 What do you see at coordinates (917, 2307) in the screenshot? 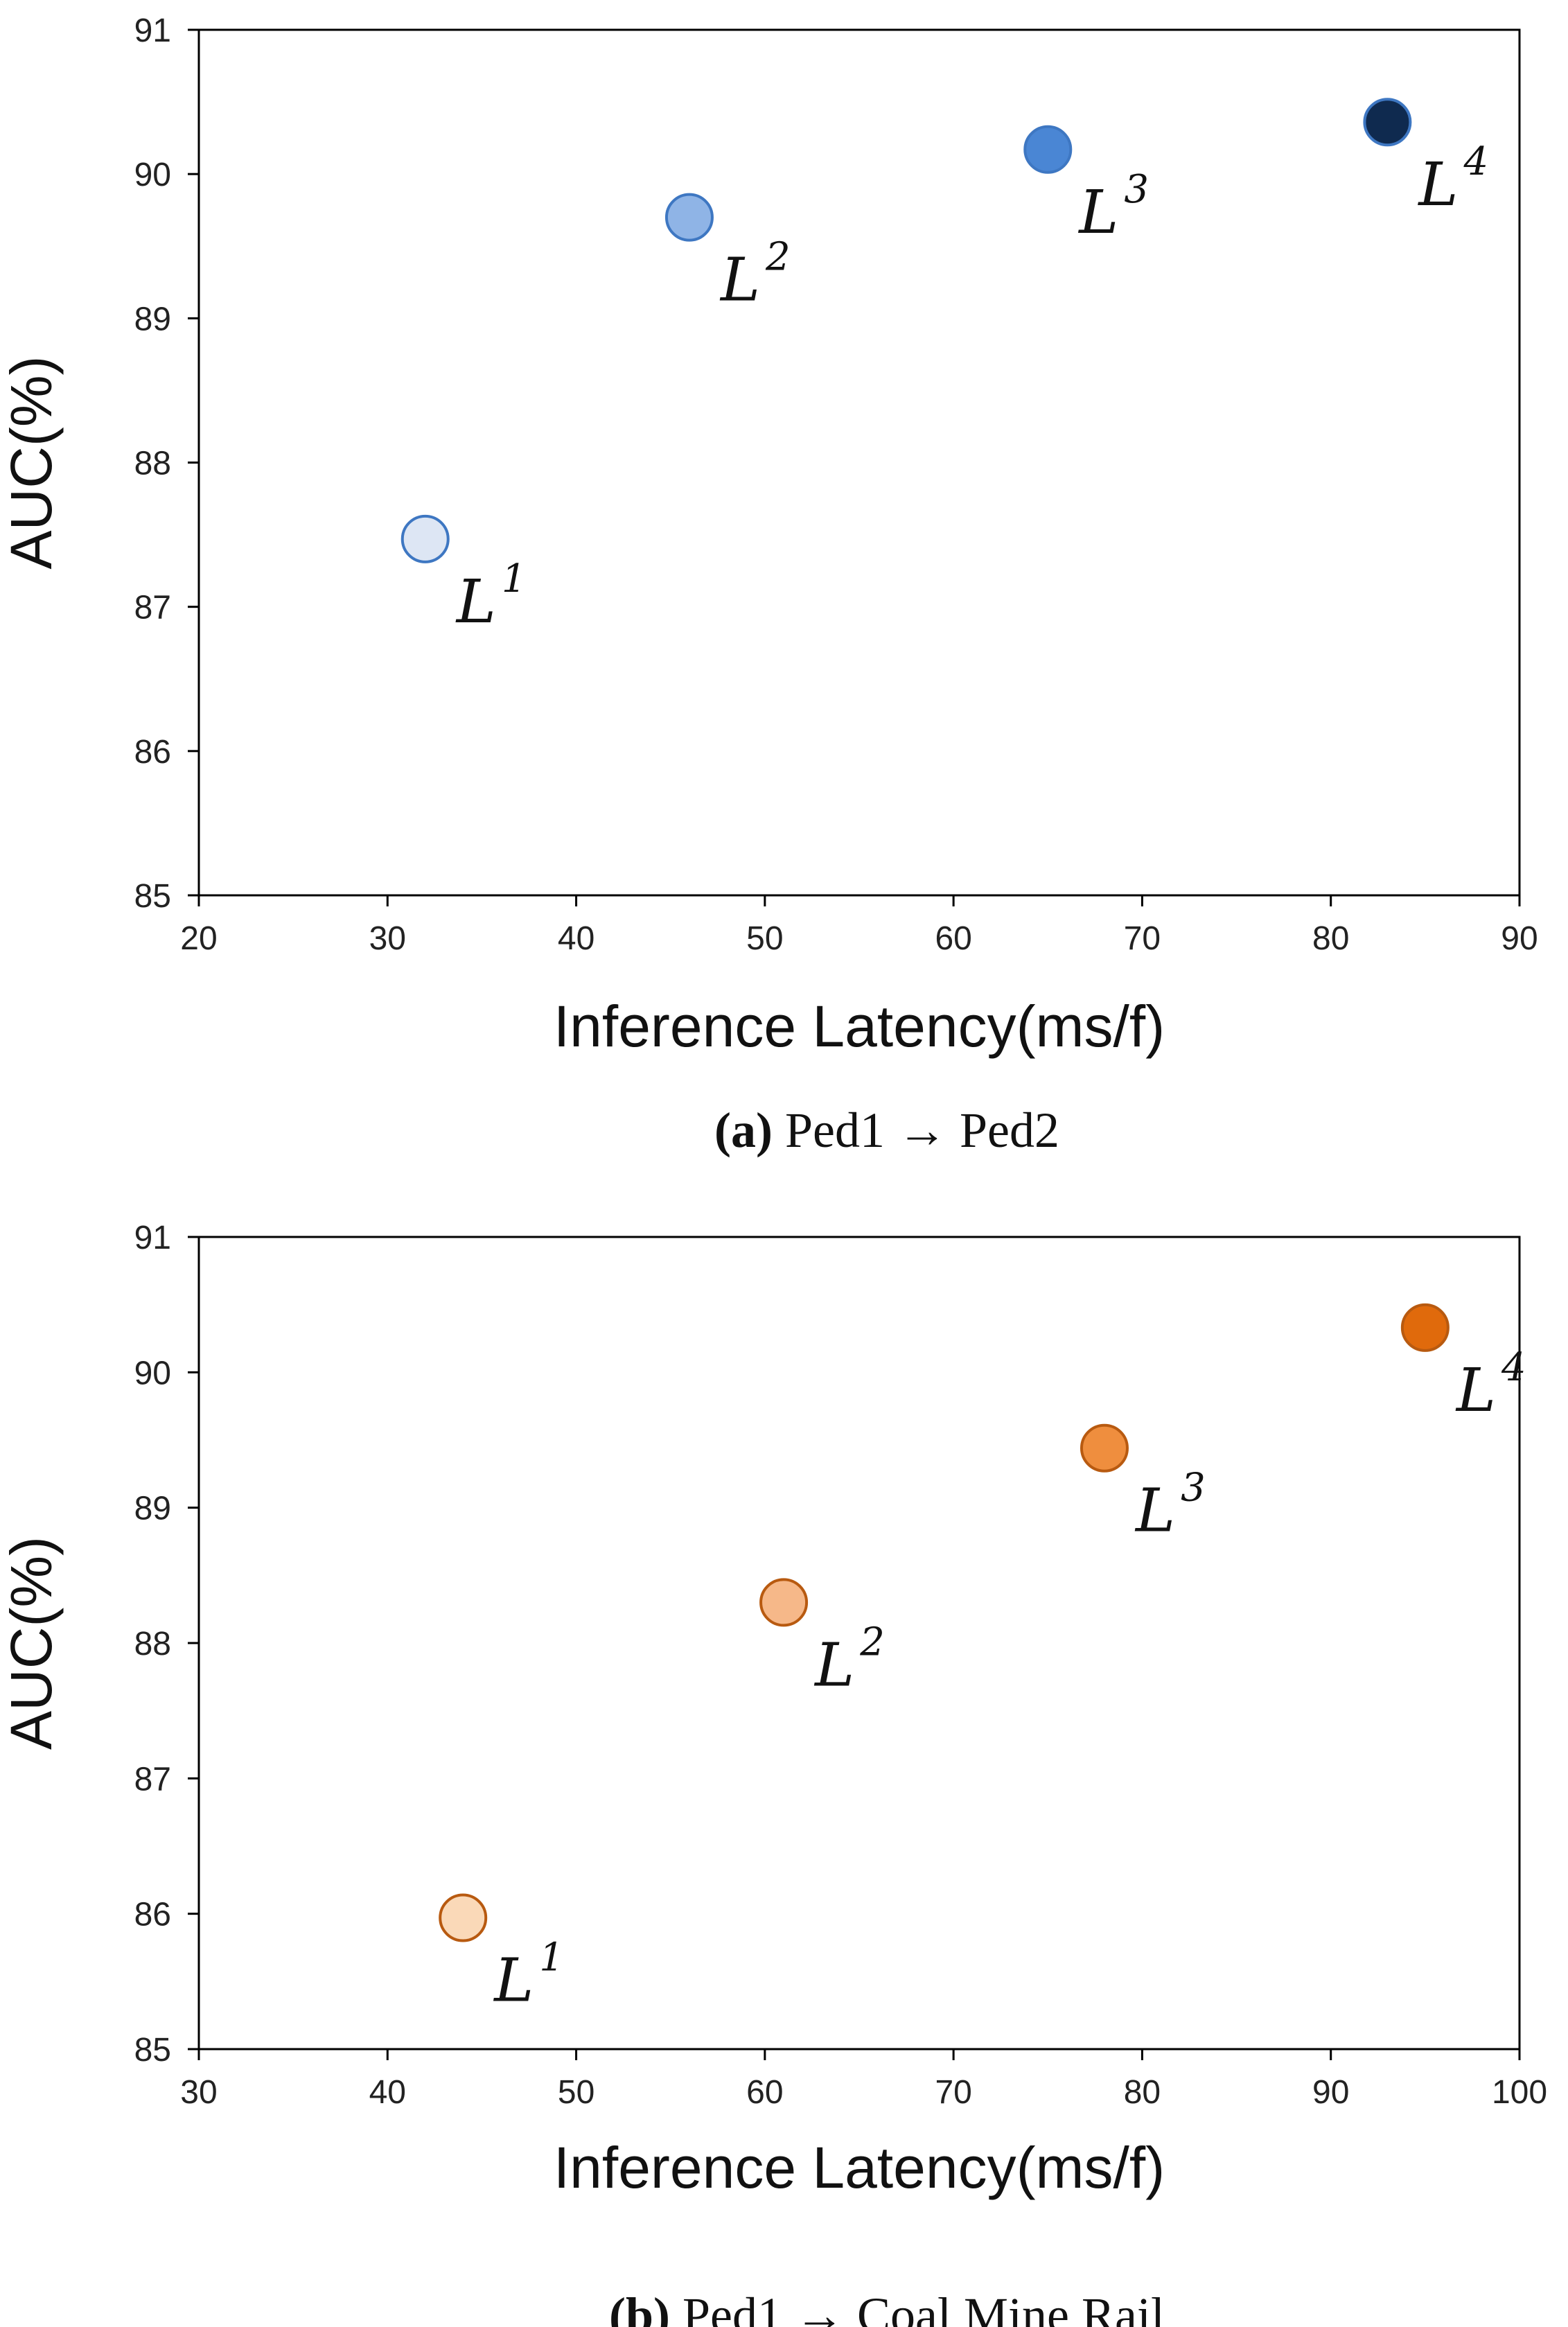
I see `caption-text: Ped1 → Coal Mine Rail` at bounding box center [917, 2307].